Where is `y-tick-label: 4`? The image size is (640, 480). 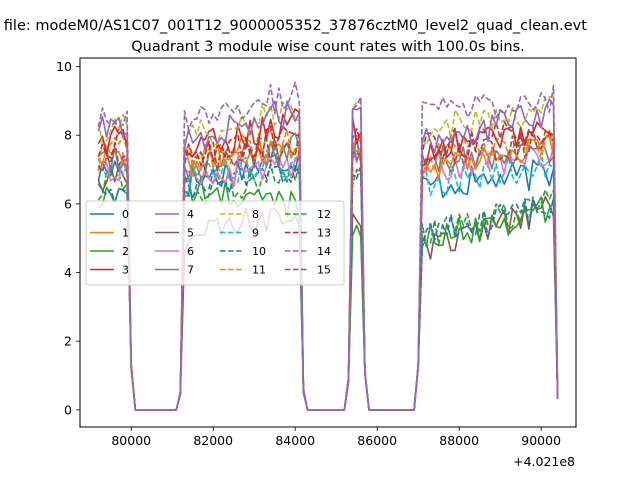 y-tick-label: 4 is located at coordinates (68, 272).